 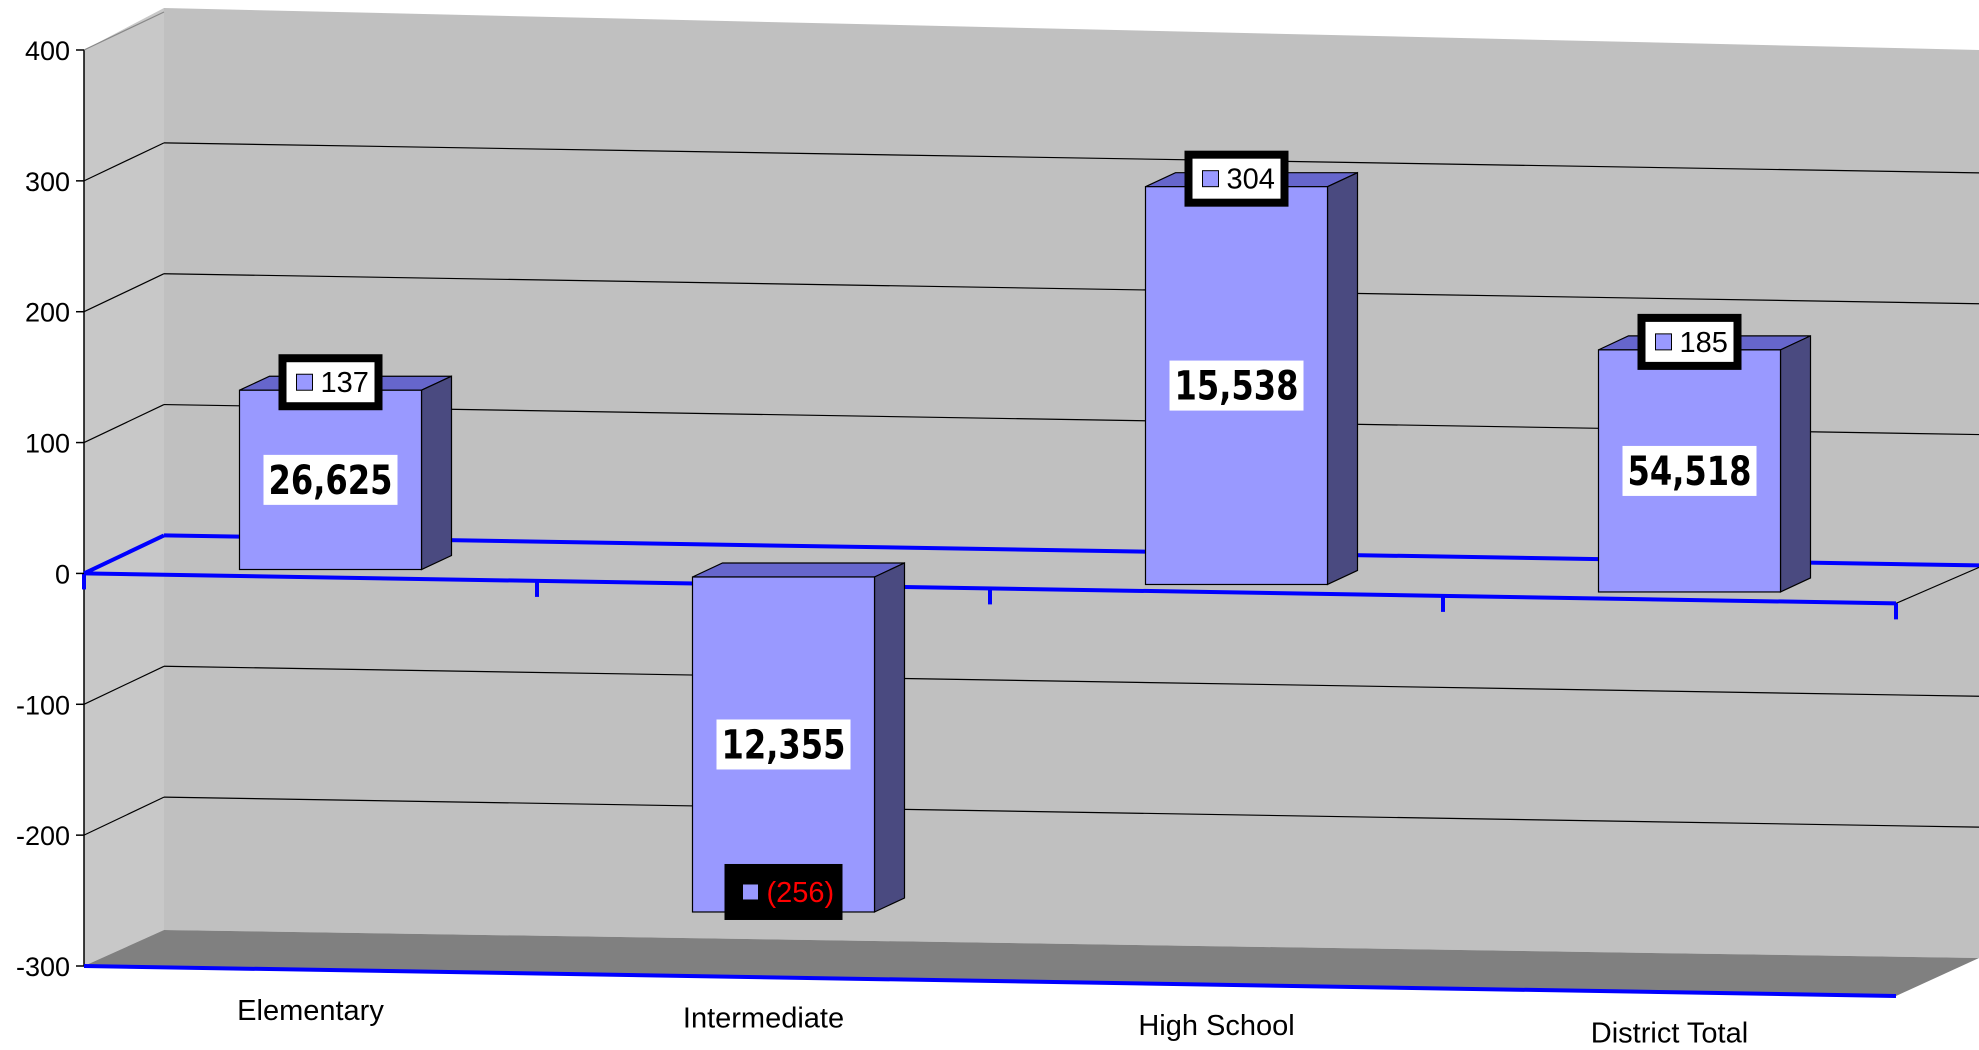 What do you see at coordinates (1216, 1026) in the screenshot?
I see `category-label: High School` at bounding box center [1216, 1026].